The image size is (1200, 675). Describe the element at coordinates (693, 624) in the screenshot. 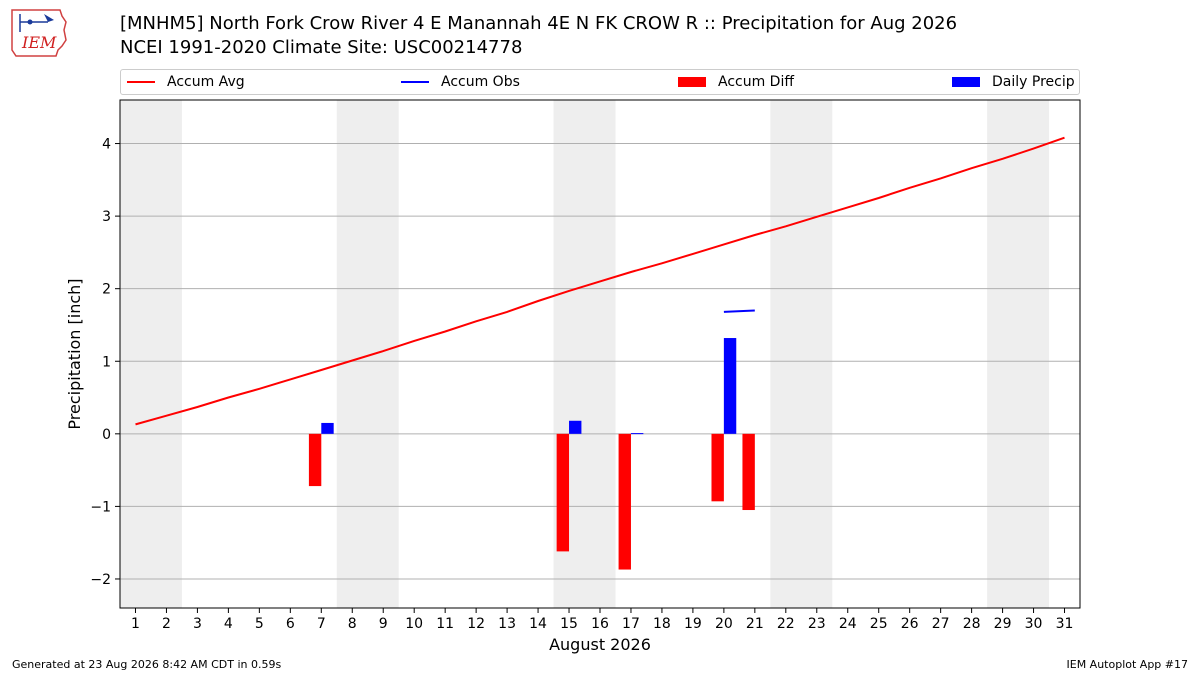

I see `x-tick-label: 19` at that location.